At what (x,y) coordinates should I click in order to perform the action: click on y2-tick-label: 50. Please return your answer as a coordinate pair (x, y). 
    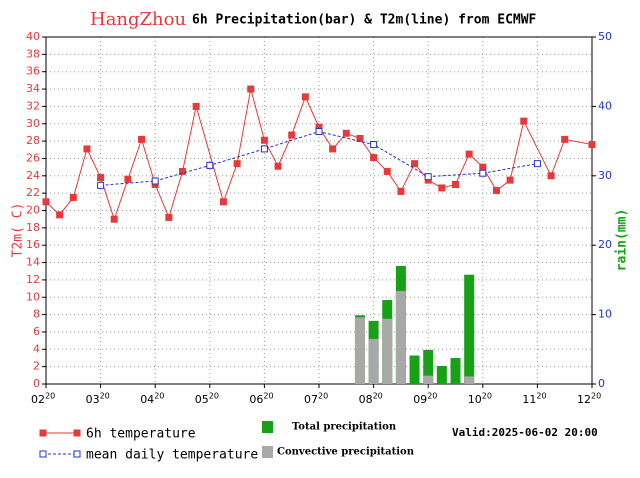
    Looking at the image, I should click on (605, 36).